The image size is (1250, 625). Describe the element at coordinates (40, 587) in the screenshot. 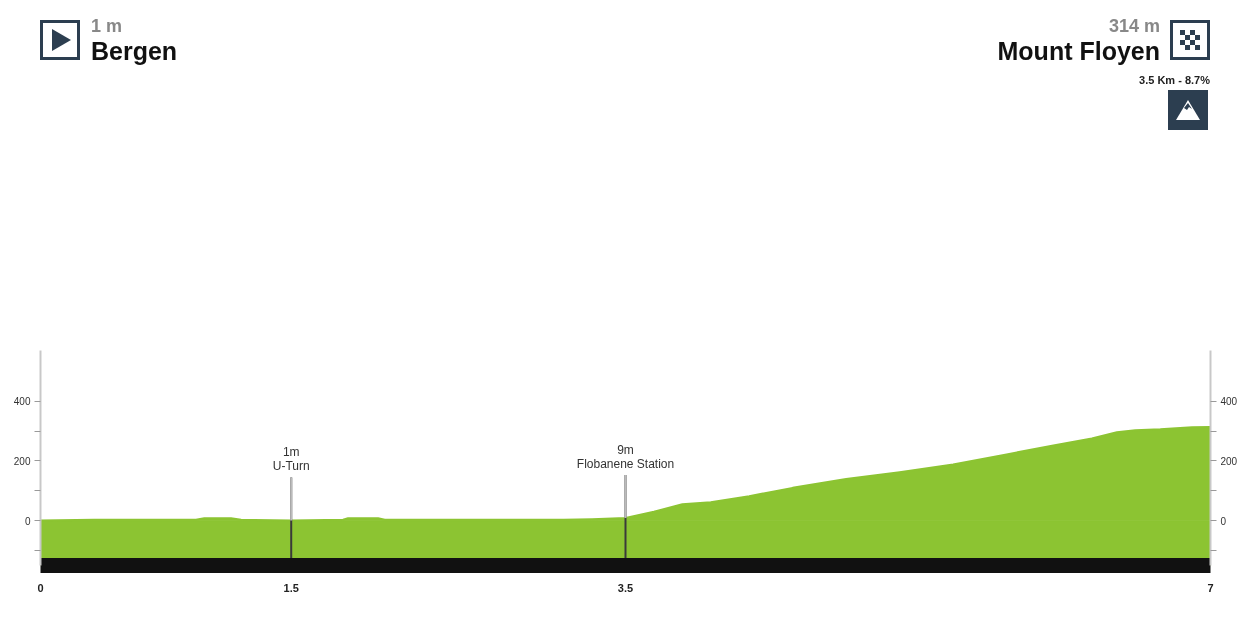

I see `x-tick-label: 0` at that location.